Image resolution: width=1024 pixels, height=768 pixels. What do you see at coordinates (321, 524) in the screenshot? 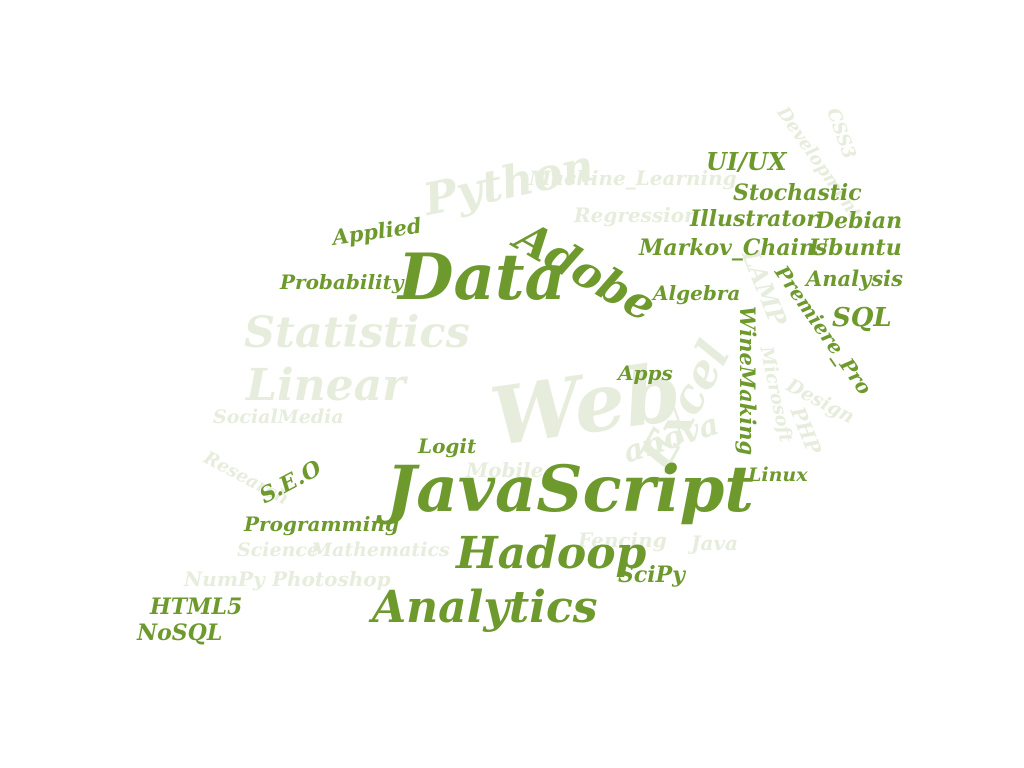
I see `word-programming: Programming` at bounding box center [321, 524].